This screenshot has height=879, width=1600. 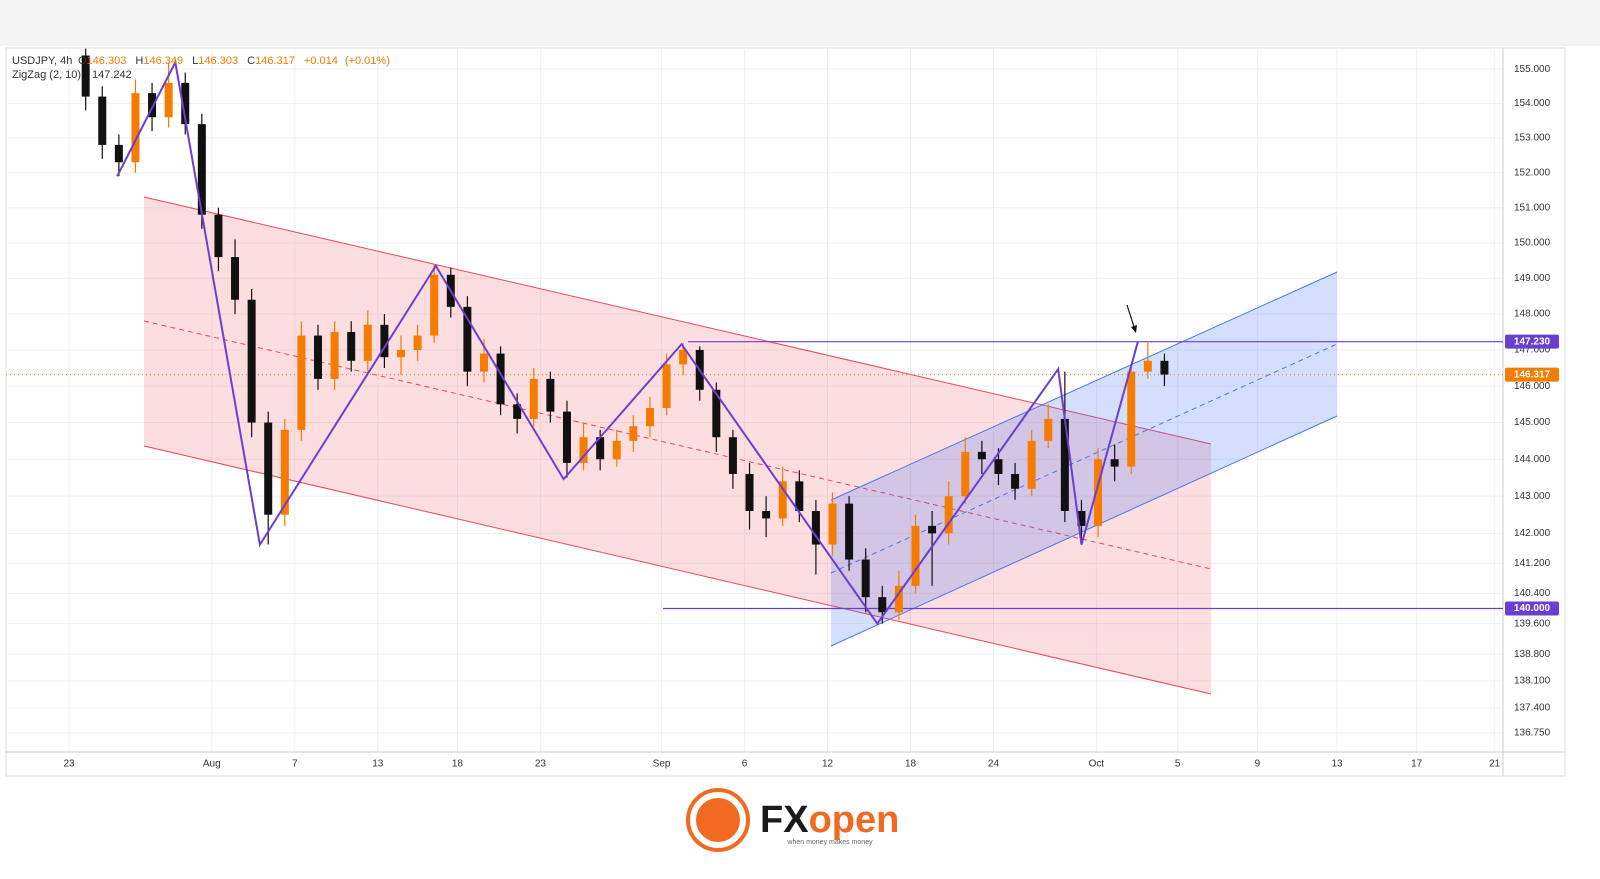 I want to click on y-tick-label: 155.000, so click(x=1532, y=69).